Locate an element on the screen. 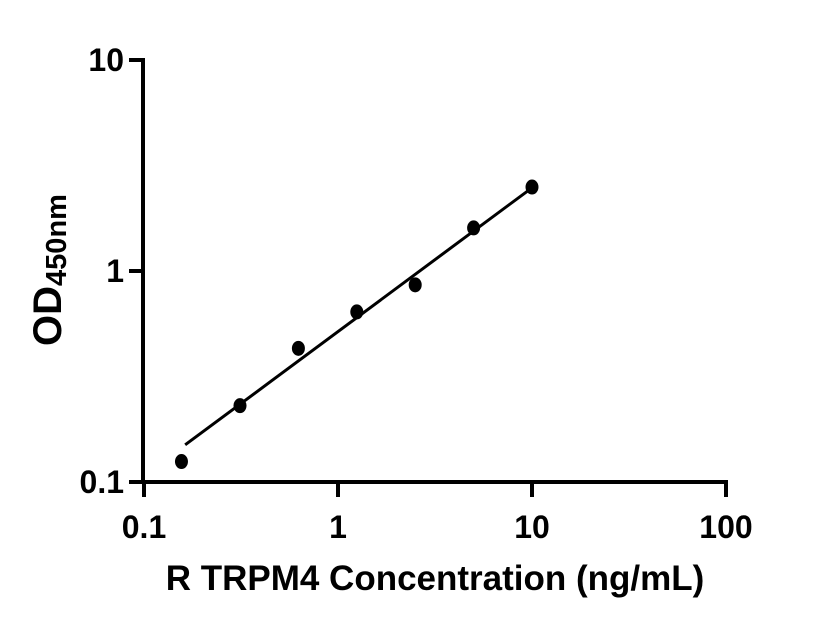 This screenshot has width=816, height=640. x-tick-label: 1 is located at coordinates (338, 527).